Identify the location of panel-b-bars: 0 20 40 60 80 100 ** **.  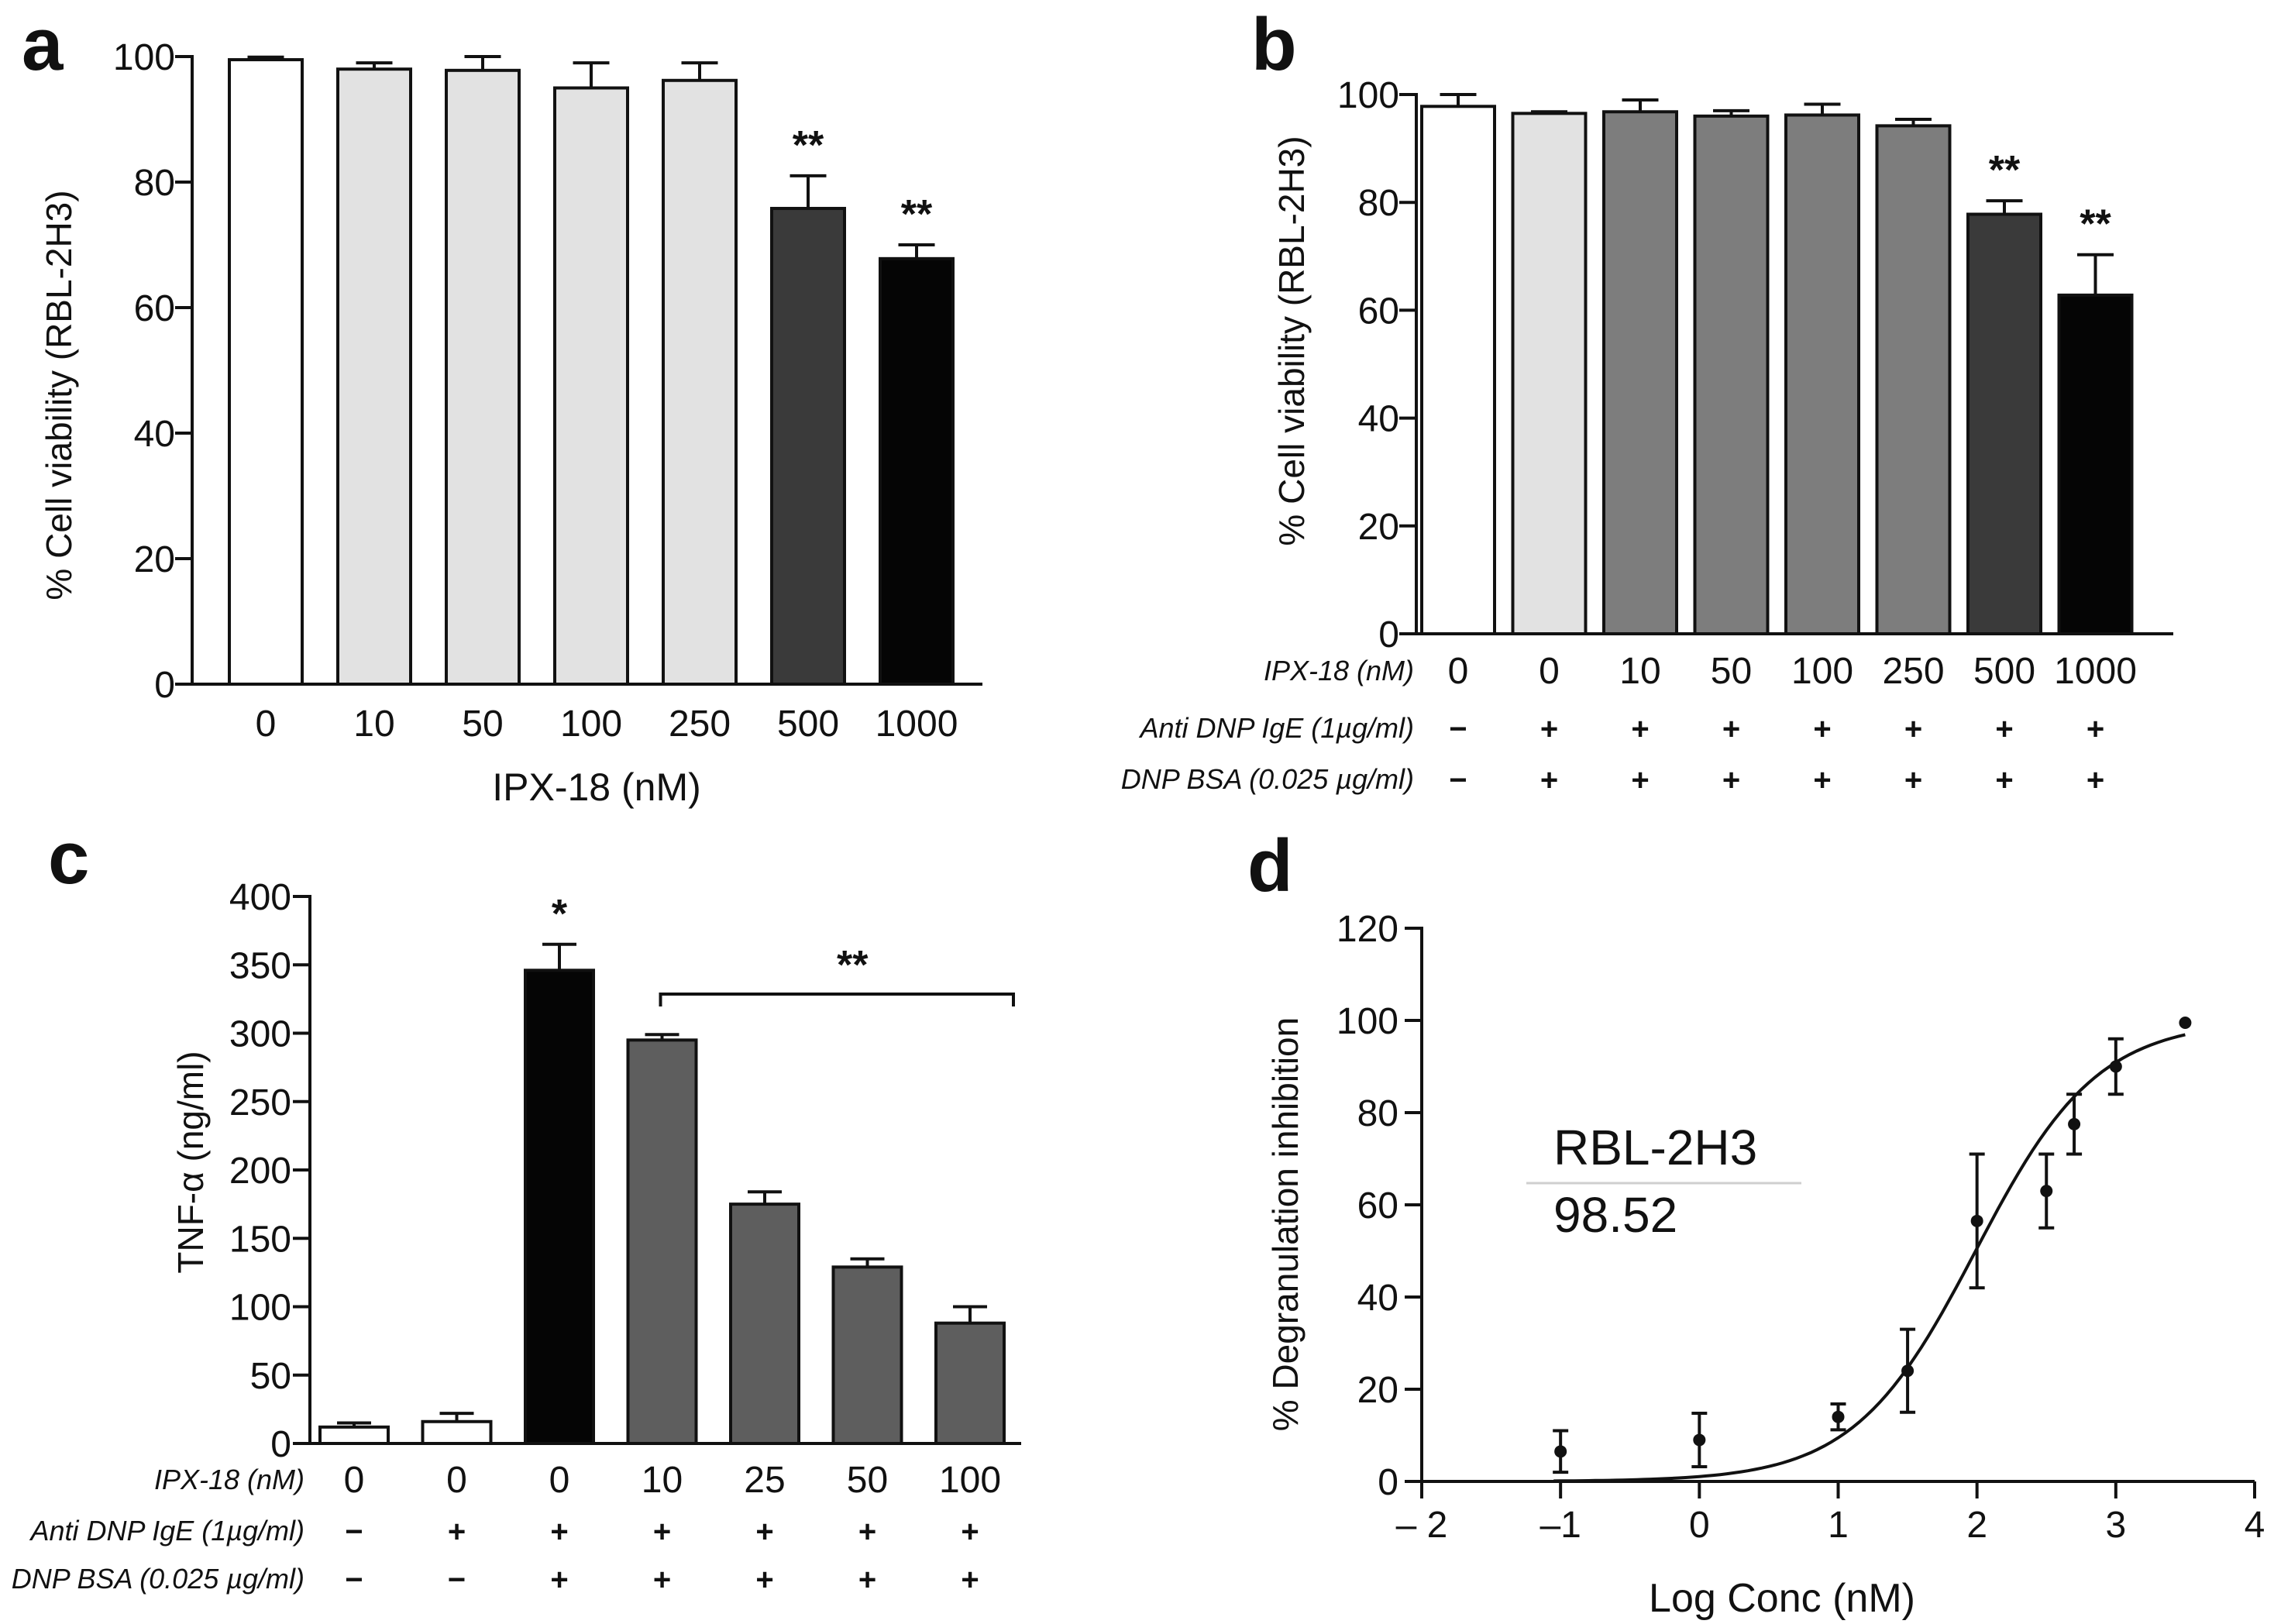
(1755, 365).